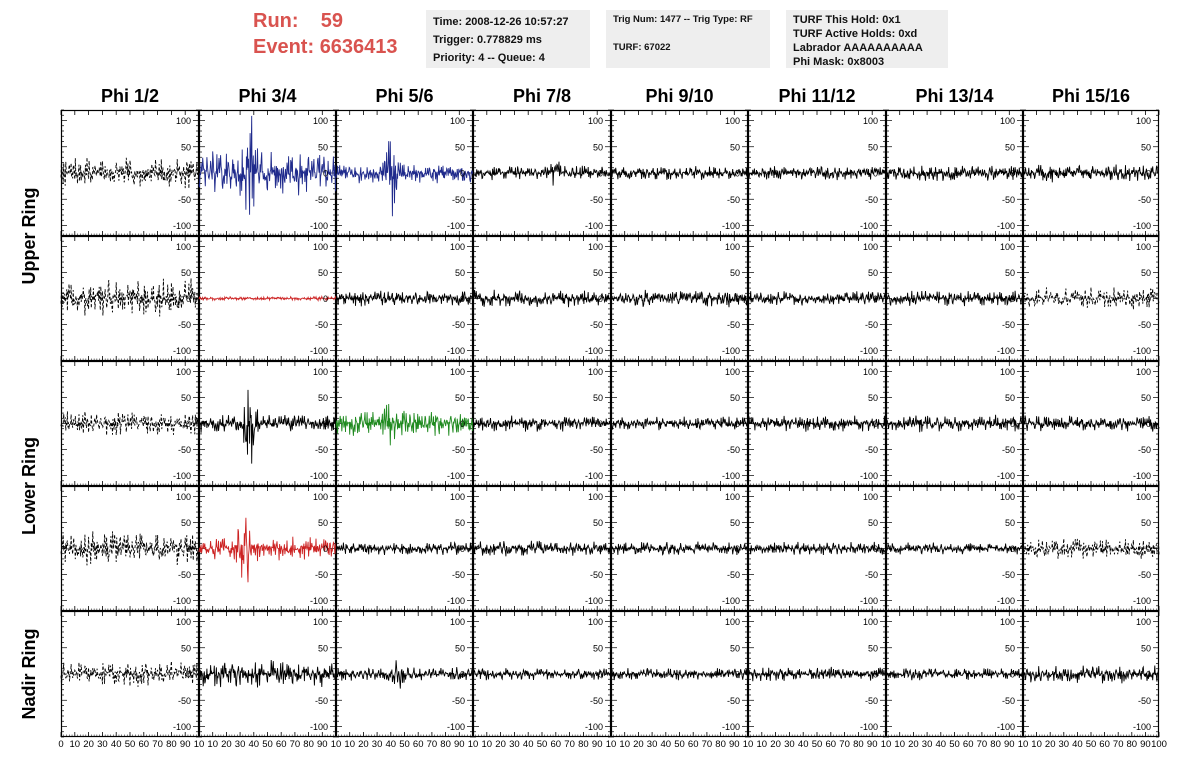 Image resolution: width=1196 pixels, height=772 pixels. Describe the element at coordinates (404, 96) in the screenshot. I see `column-header: Phi 5/6` at that location.